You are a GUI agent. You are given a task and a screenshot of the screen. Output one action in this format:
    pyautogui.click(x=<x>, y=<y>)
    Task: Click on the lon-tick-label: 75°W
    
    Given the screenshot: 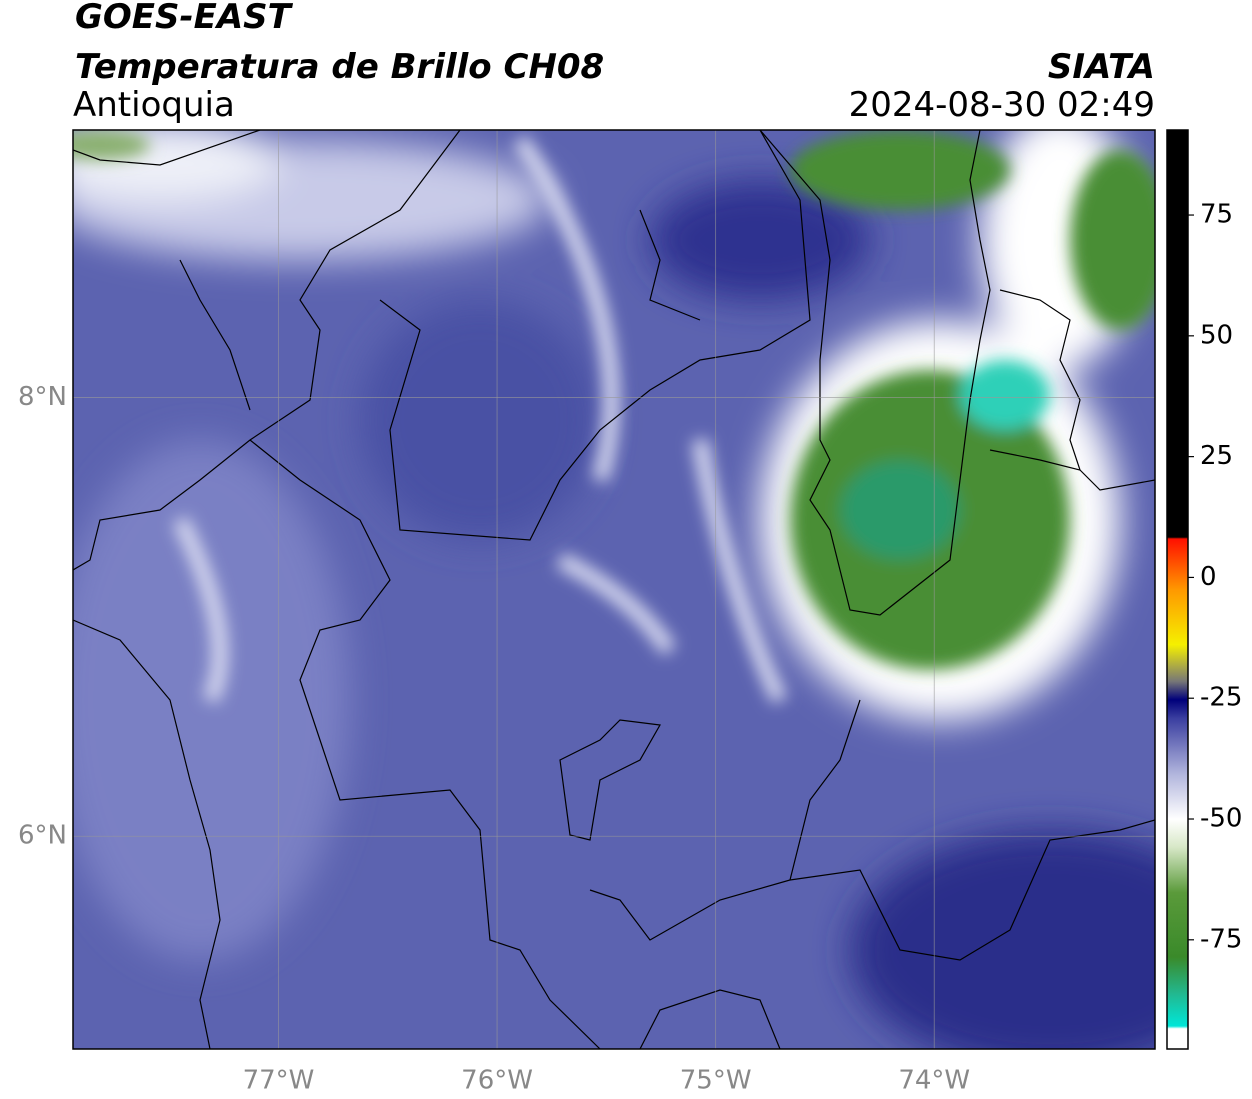 What is the action you would take?
    pyautogui.click(x=716, y=1081)
    